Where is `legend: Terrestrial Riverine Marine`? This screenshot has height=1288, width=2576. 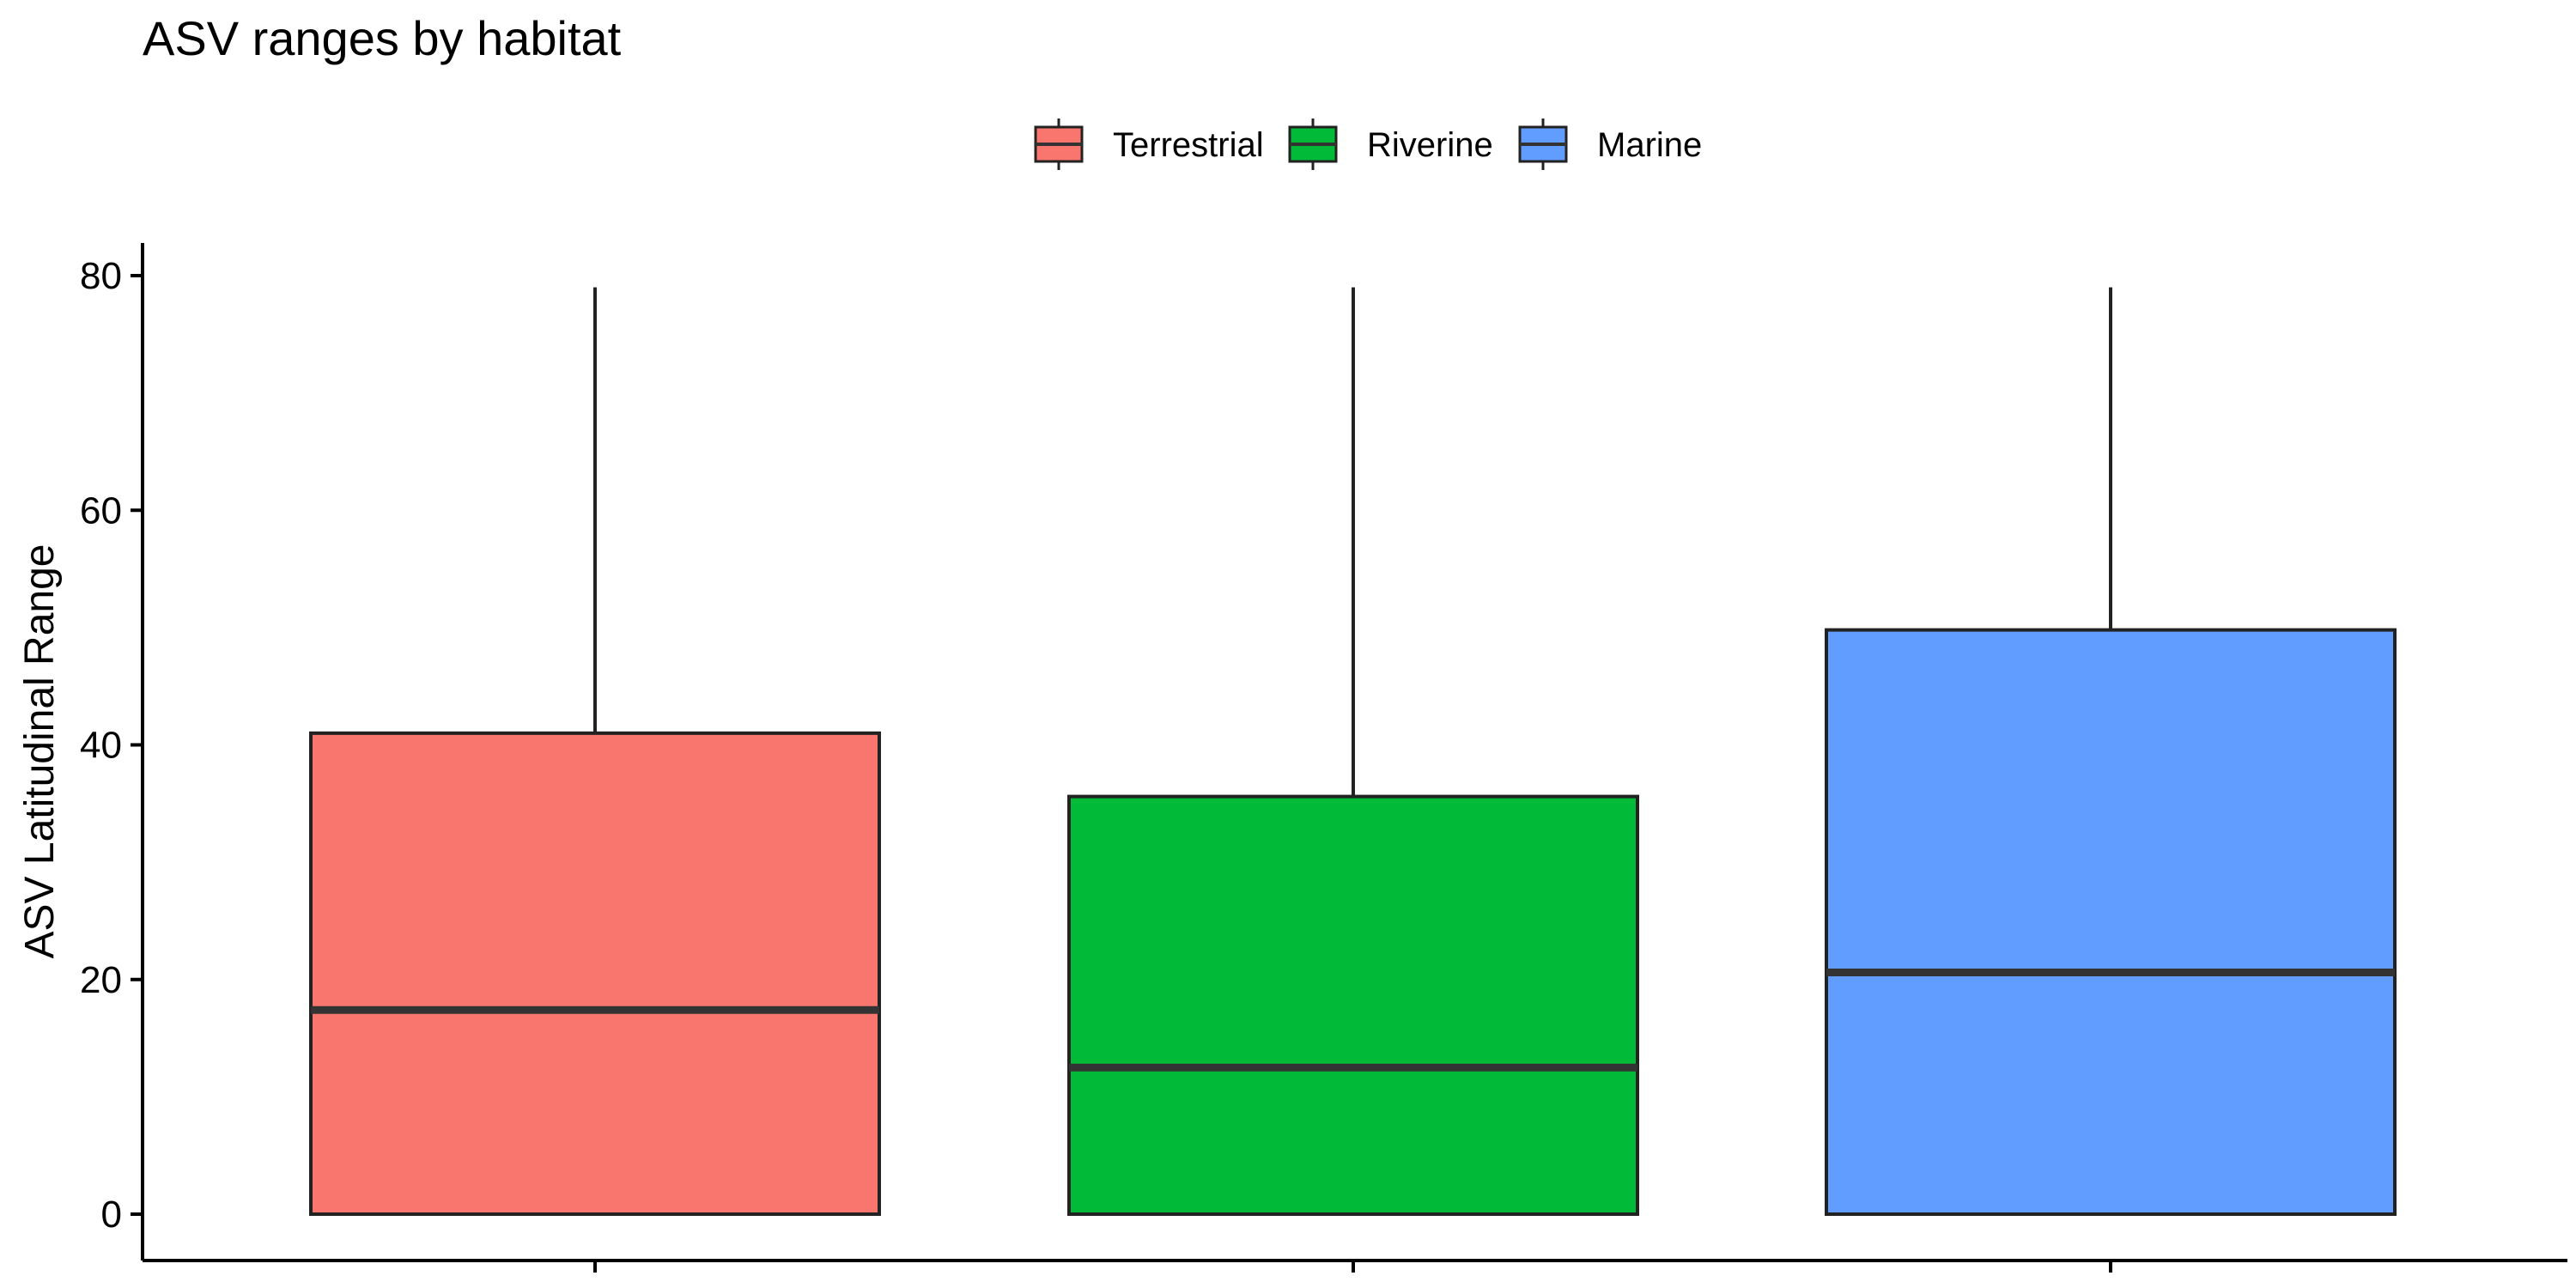
legend: Terrestrial Riverine Marine is located at coordinates (1368, 144).